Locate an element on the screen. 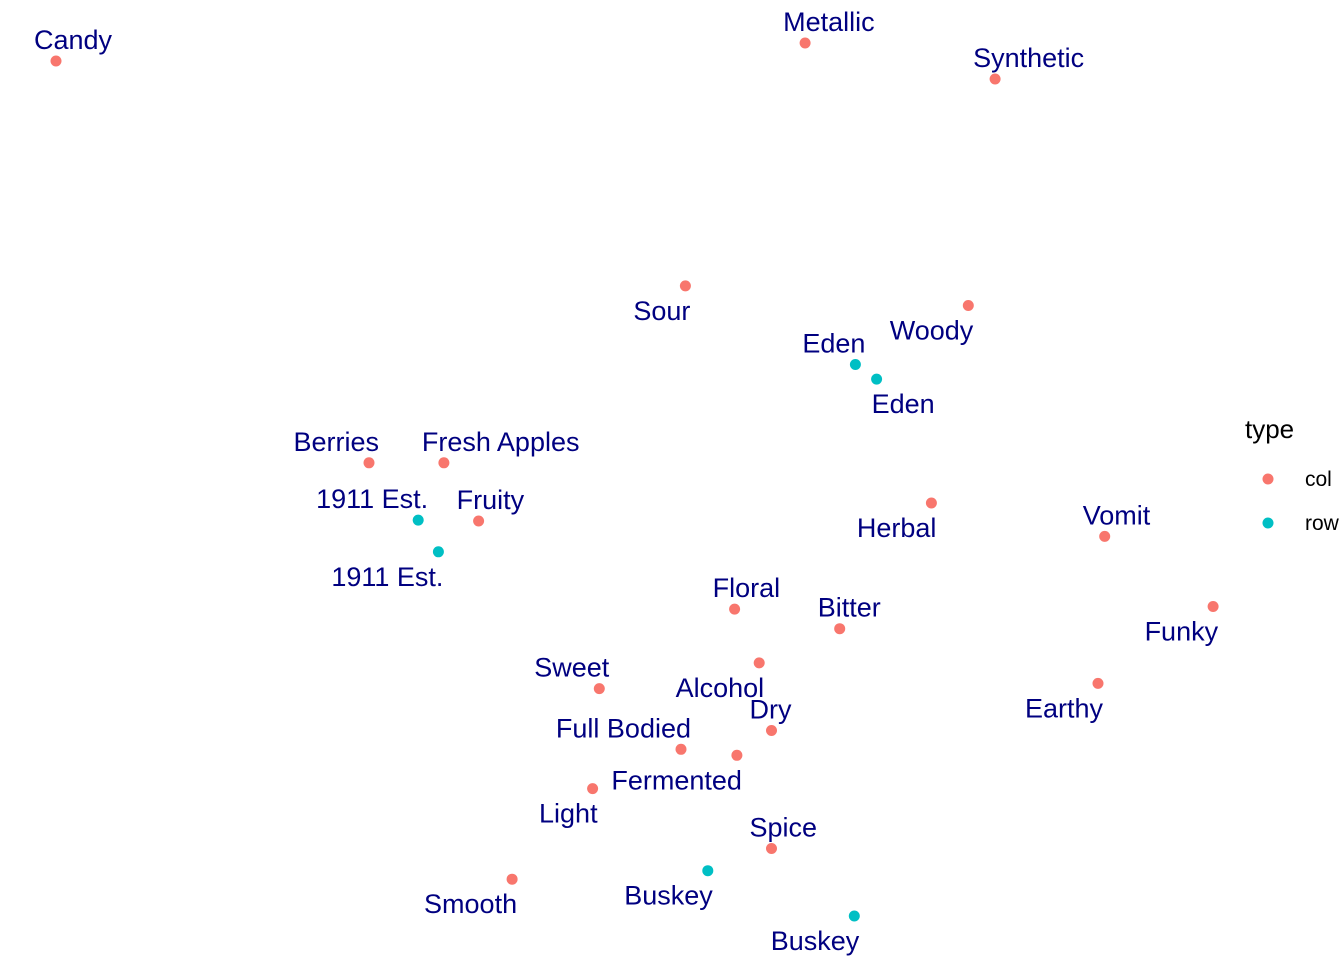 This screenshot has width=1344, height=960. point-label: Fermented is located at coordinates (676, 780).